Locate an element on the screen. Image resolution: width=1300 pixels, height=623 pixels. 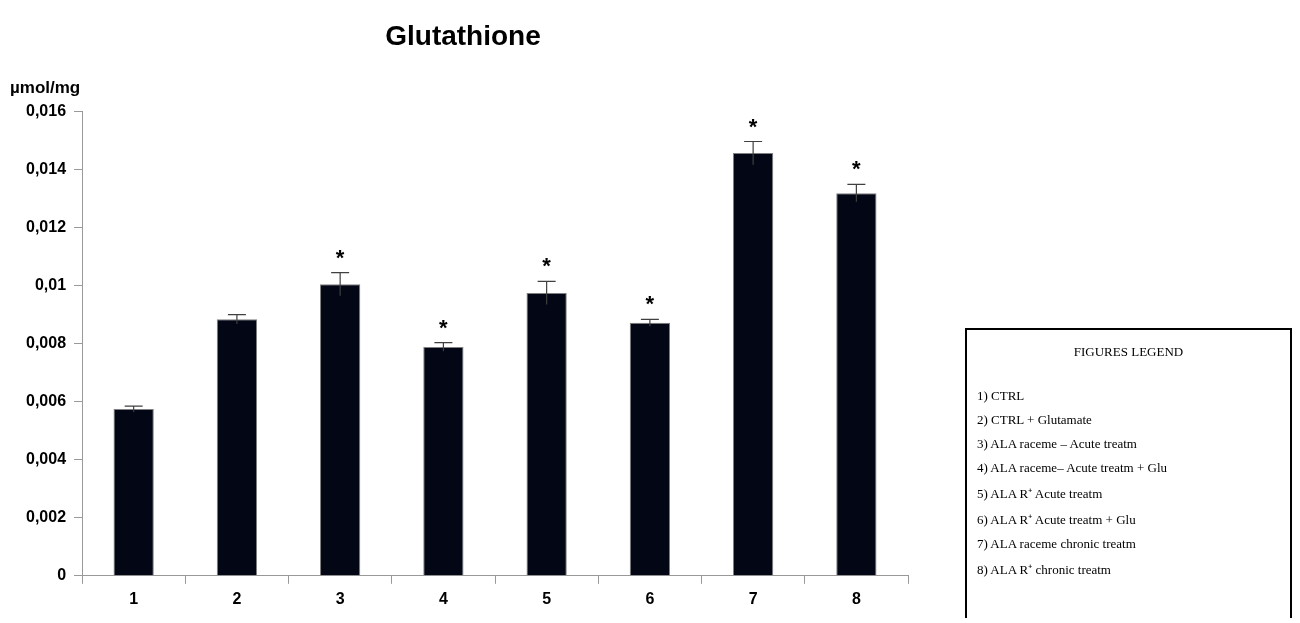
x-tick-label: 6 is located at coordinates (650, 598).